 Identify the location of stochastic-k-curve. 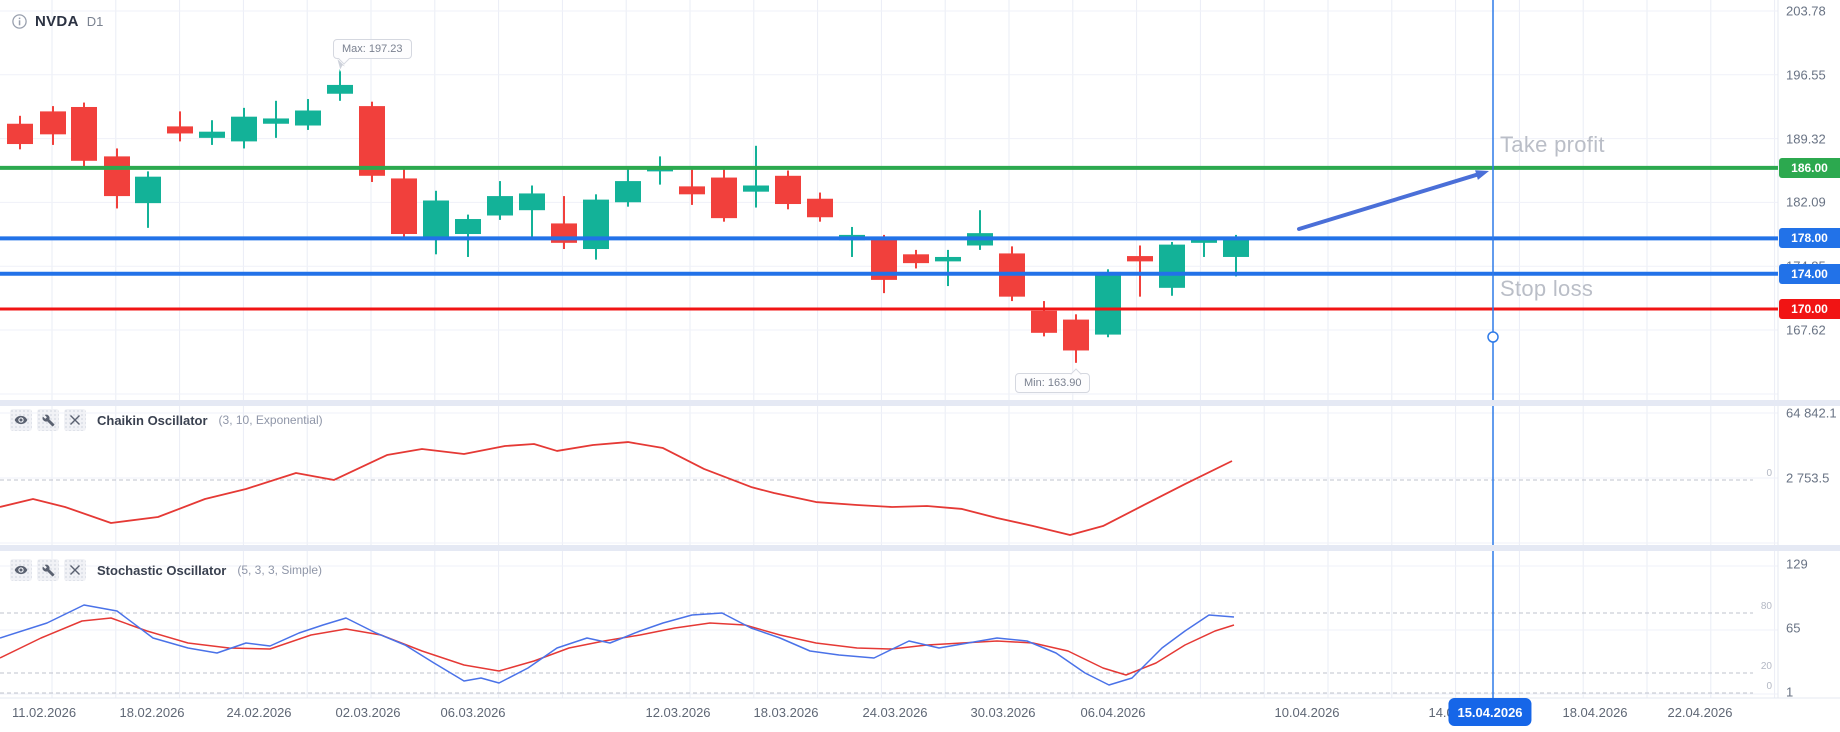
(617, 645).